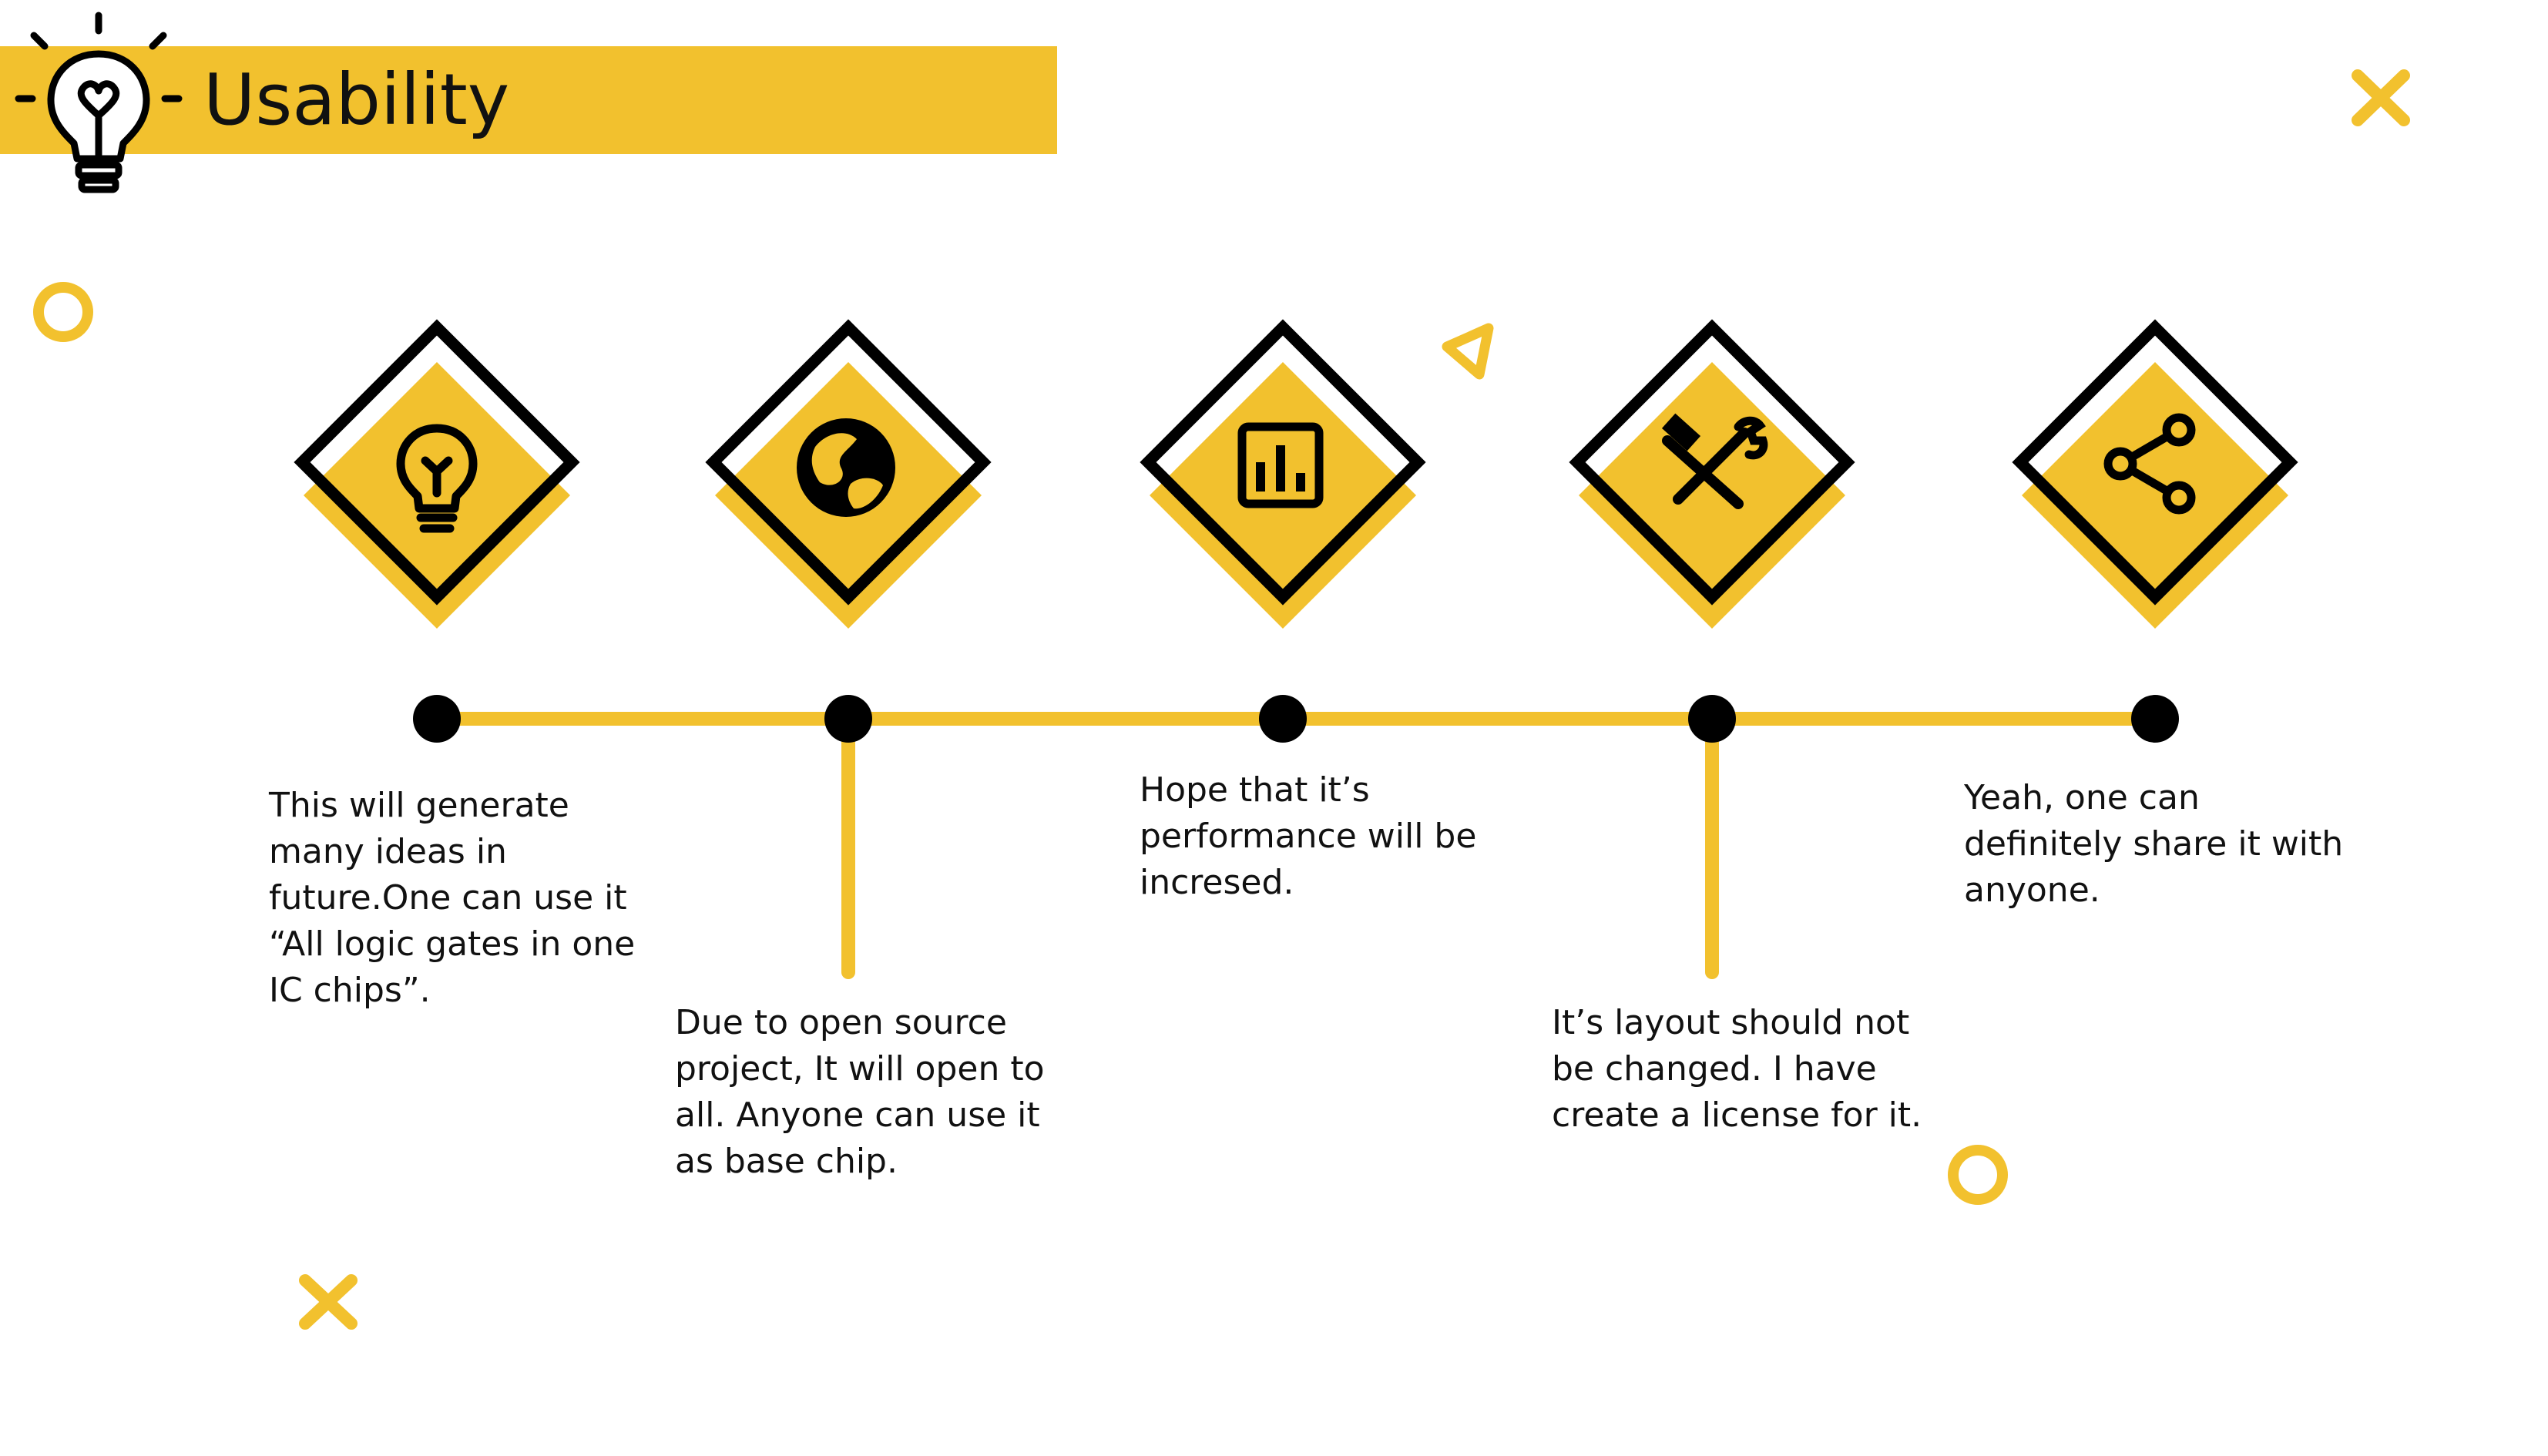 Image resolution: width=2548 pixels, height=1456 pixels. What do you see at coordinates (437, 479) in the screenshot?
I see `lightbulb-icon` at bounding box center [437, 479].